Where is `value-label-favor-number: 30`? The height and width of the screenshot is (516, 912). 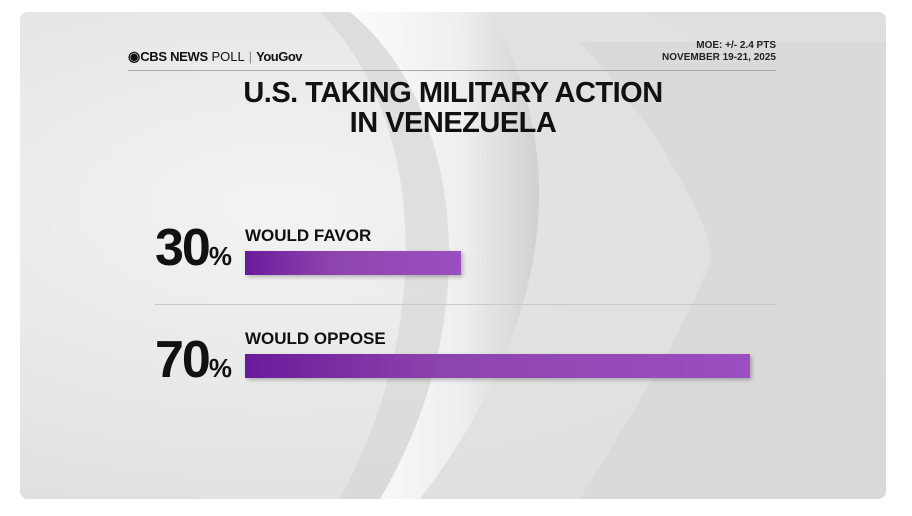
value-label-favor-number: 30 is located at coordinates (183, 248).